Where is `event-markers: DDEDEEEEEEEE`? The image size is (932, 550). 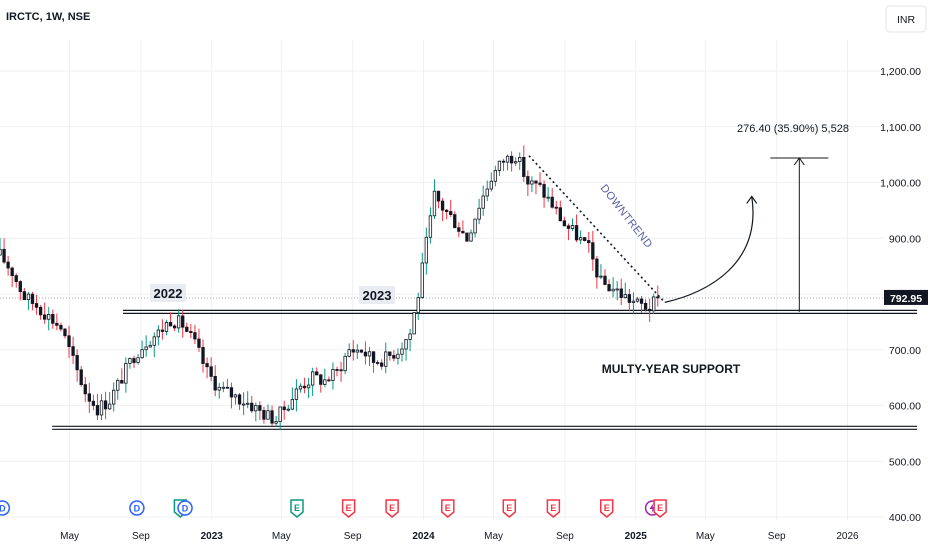 event-markers: DDEDEEEEEEEE is located at coordinates (333, 508).